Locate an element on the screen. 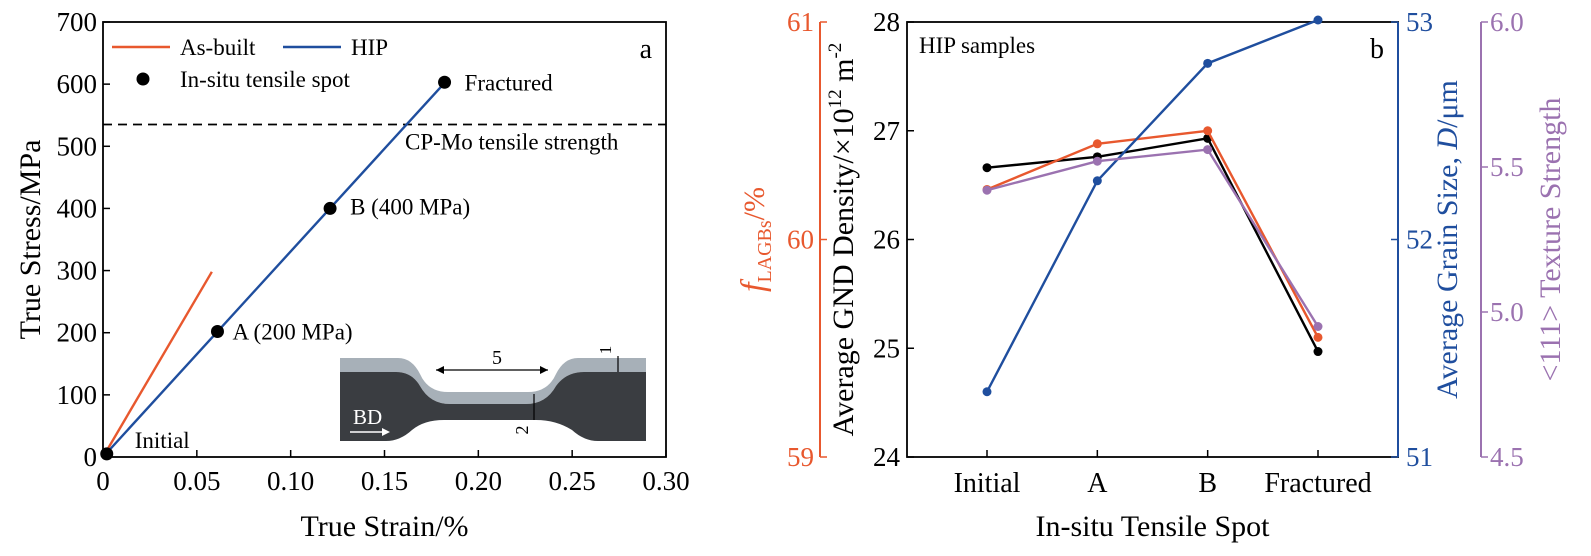 This screenshot has height=556, width=1591. dimension-label-length: 5 is located at coordinates (497, 358).